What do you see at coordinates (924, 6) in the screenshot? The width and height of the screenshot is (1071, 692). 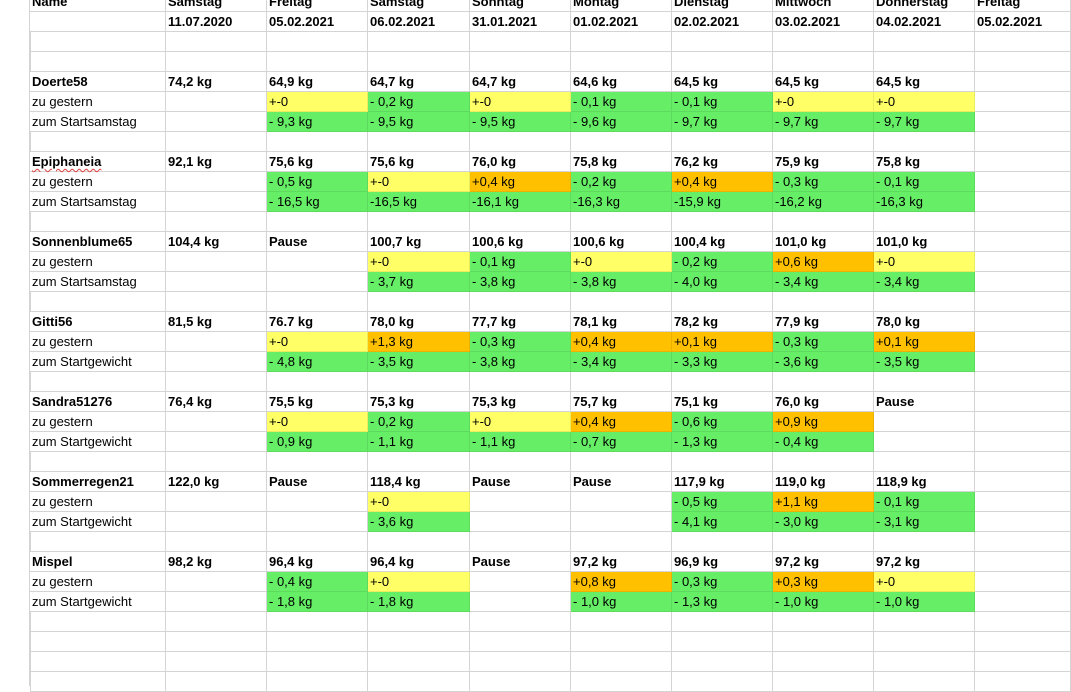 I see `header-day-cell: Donnerstag` at bounding box center [924, 6].